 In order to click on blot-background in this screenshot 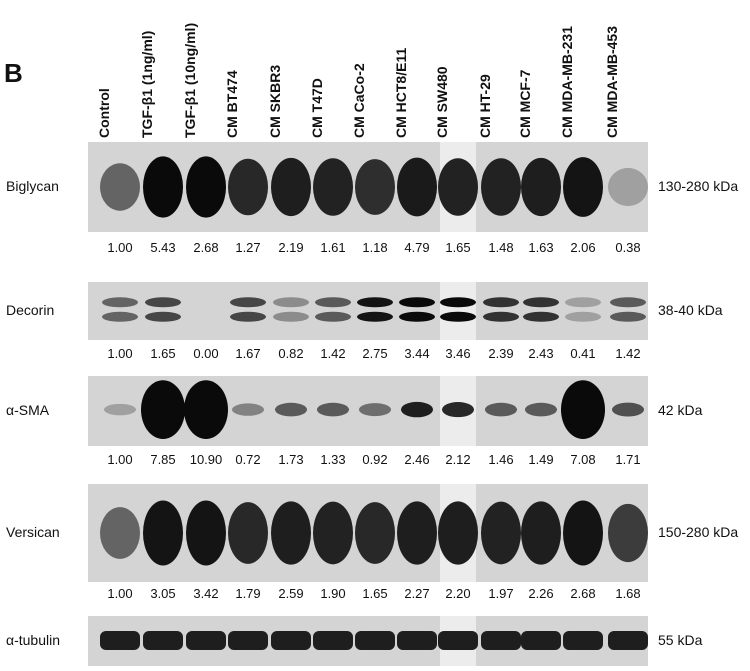, I will do `click(368, 311)`.